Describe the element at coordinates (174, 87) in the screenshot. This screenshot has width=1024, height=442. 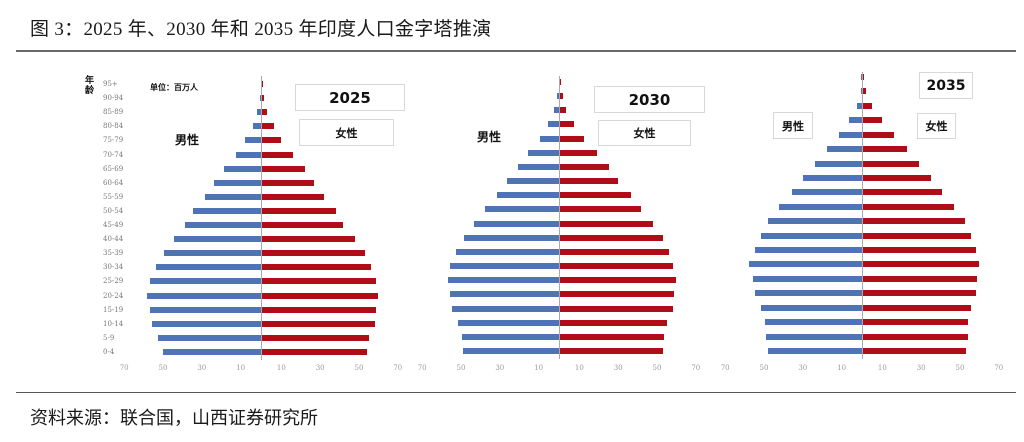
I see `unit-label: 单位：百万人` at that location.